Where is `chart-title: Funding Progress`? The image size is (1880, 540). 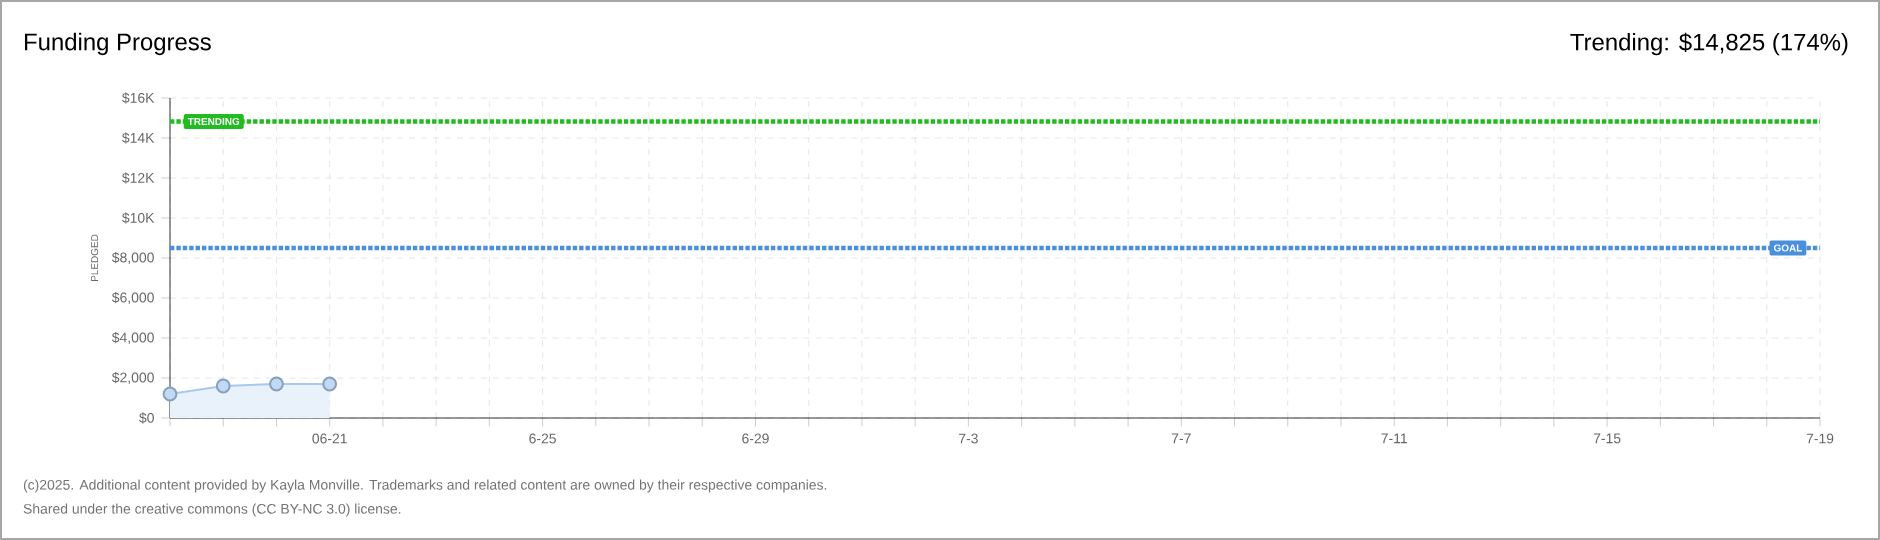 chart-title: Funding Progress is located at coordinates (118, 44).